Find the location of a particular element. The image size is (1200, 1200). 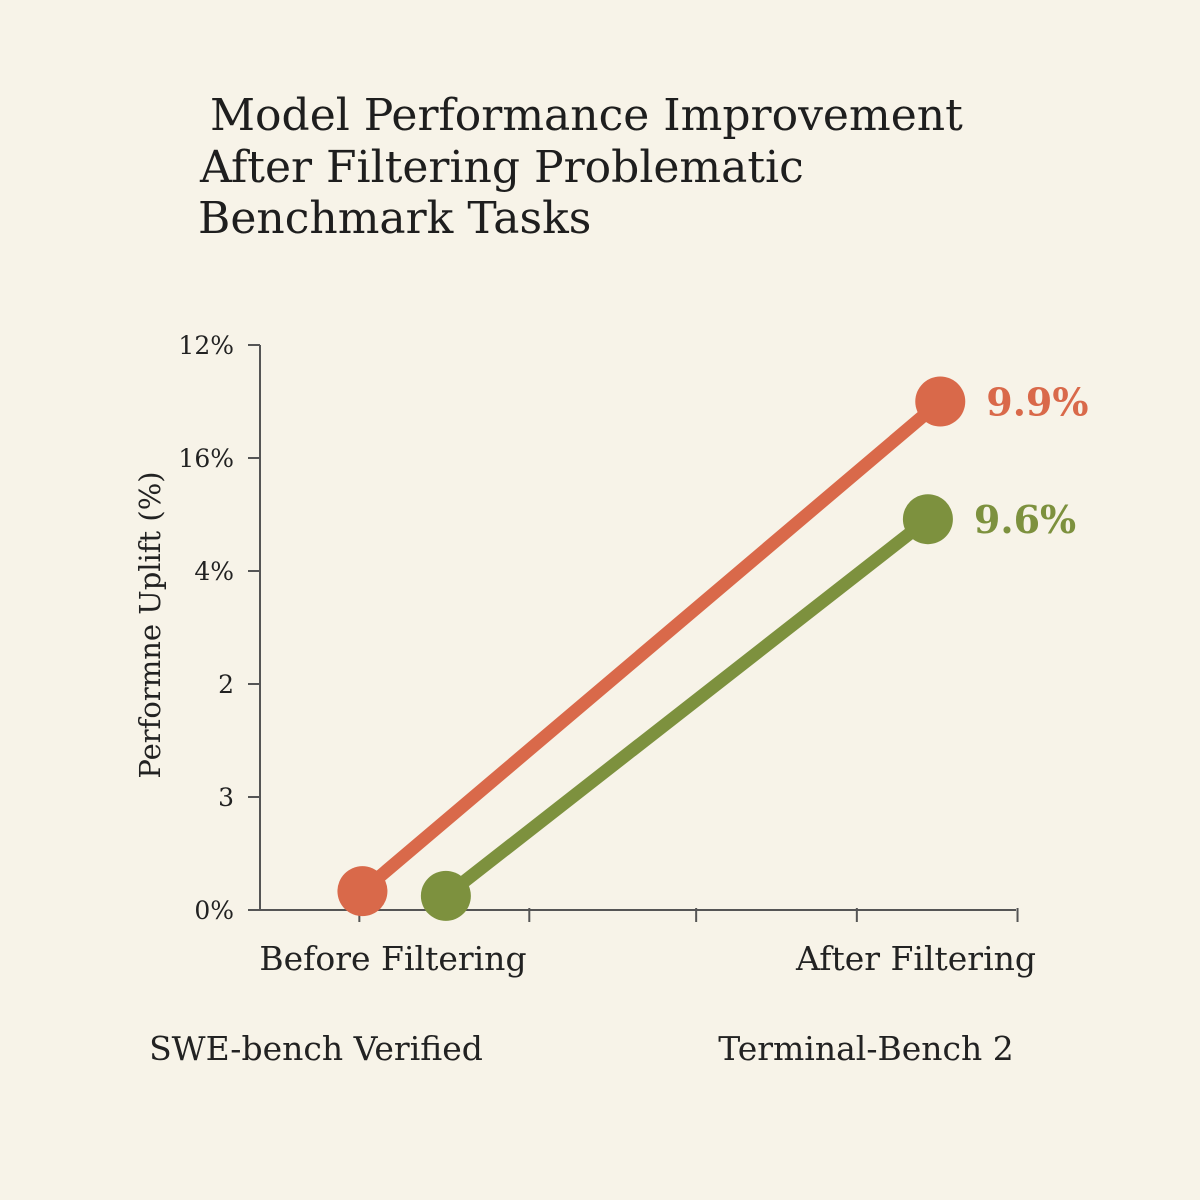

y-tick-label: 3 is located at coordinates (226, 797).